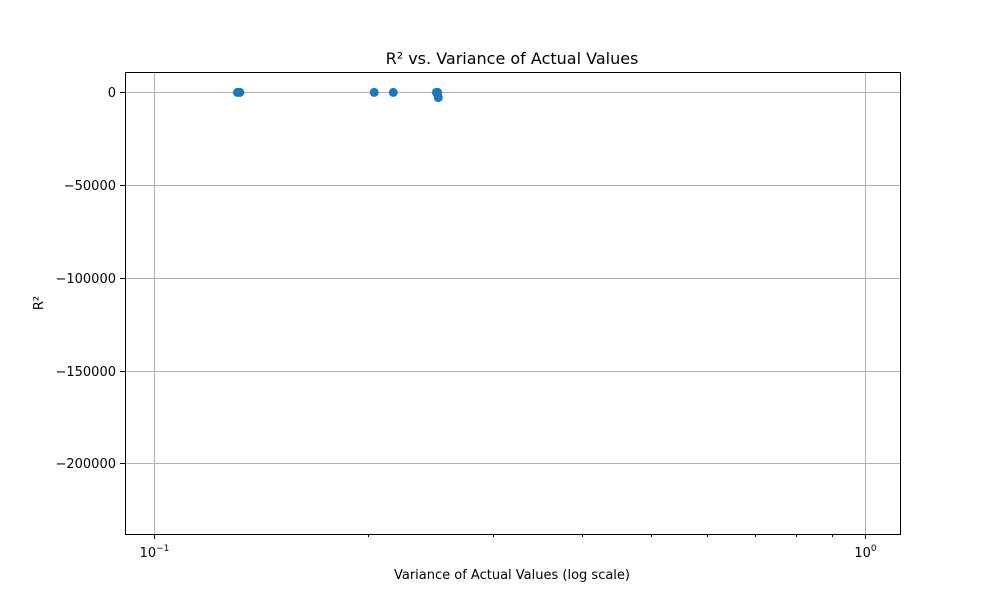 The width and height of the screenshot is (1000, 600). What do you see at coordinates (512, 575) in the screenshot?
I see `x-axis-label: Variance of Actual Values (log scale)` at bounding box center [512, 575].